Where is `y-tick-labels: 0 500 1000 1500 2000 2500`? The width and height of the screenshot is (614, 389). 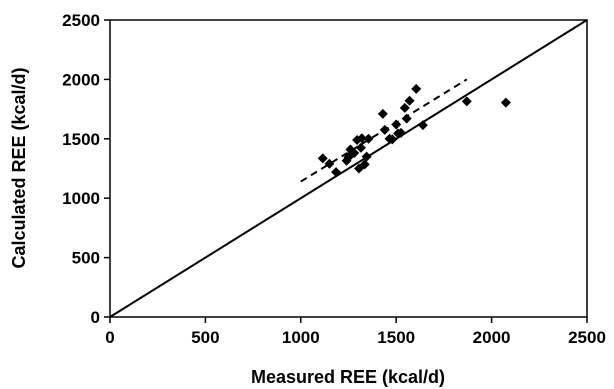 y-tick-labels: 0 500 1000 1500 2000 2500 is located at coordinates (81, 169).